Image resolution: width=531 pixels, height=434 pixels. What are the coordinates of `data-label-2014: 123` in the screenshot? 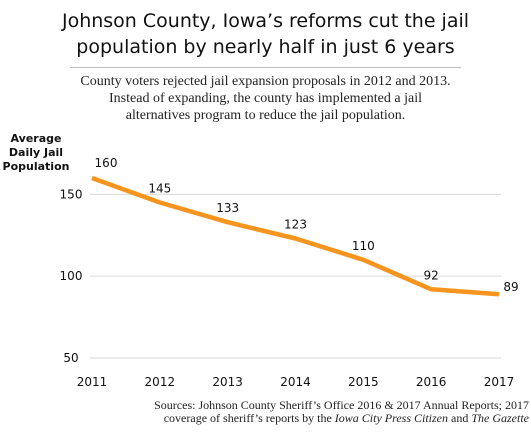 It's located at (295, 225).